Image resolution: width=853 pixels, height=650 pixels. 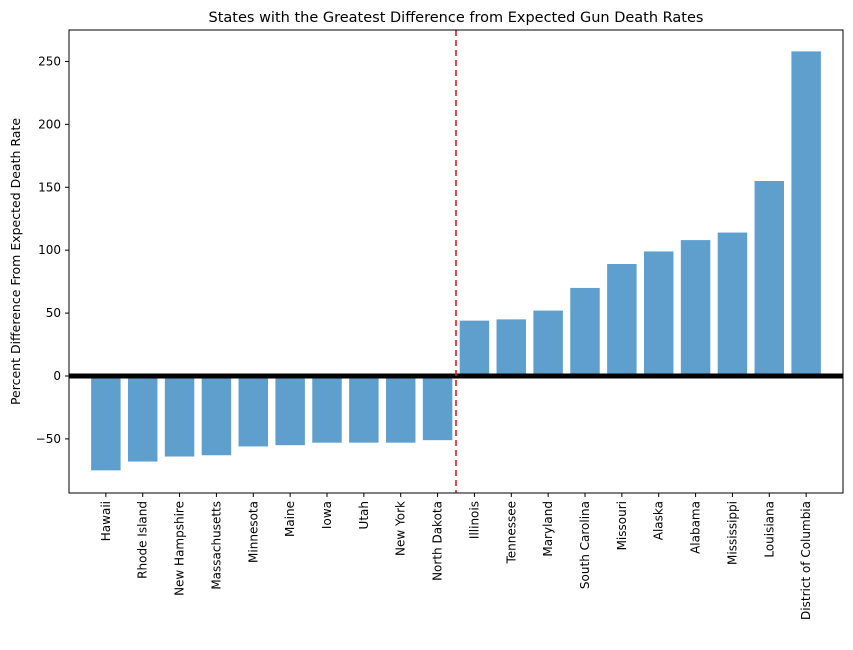 I want to click on x-tick-label: Rhode Island, so click(x=143, y=540).